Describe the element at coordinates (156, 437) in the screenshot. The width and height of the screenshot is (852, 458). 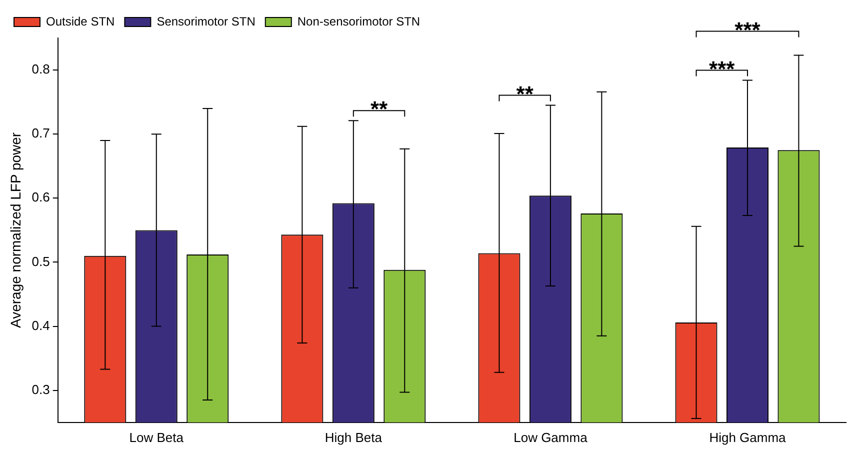
I see `x-tick-label: Low Beta` at that location.